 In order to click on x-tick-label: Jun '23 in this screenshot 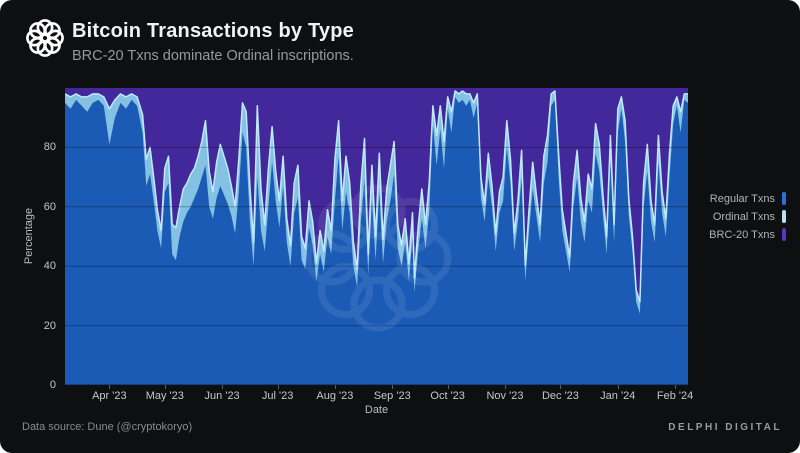, I will do `click(222, 396)`.